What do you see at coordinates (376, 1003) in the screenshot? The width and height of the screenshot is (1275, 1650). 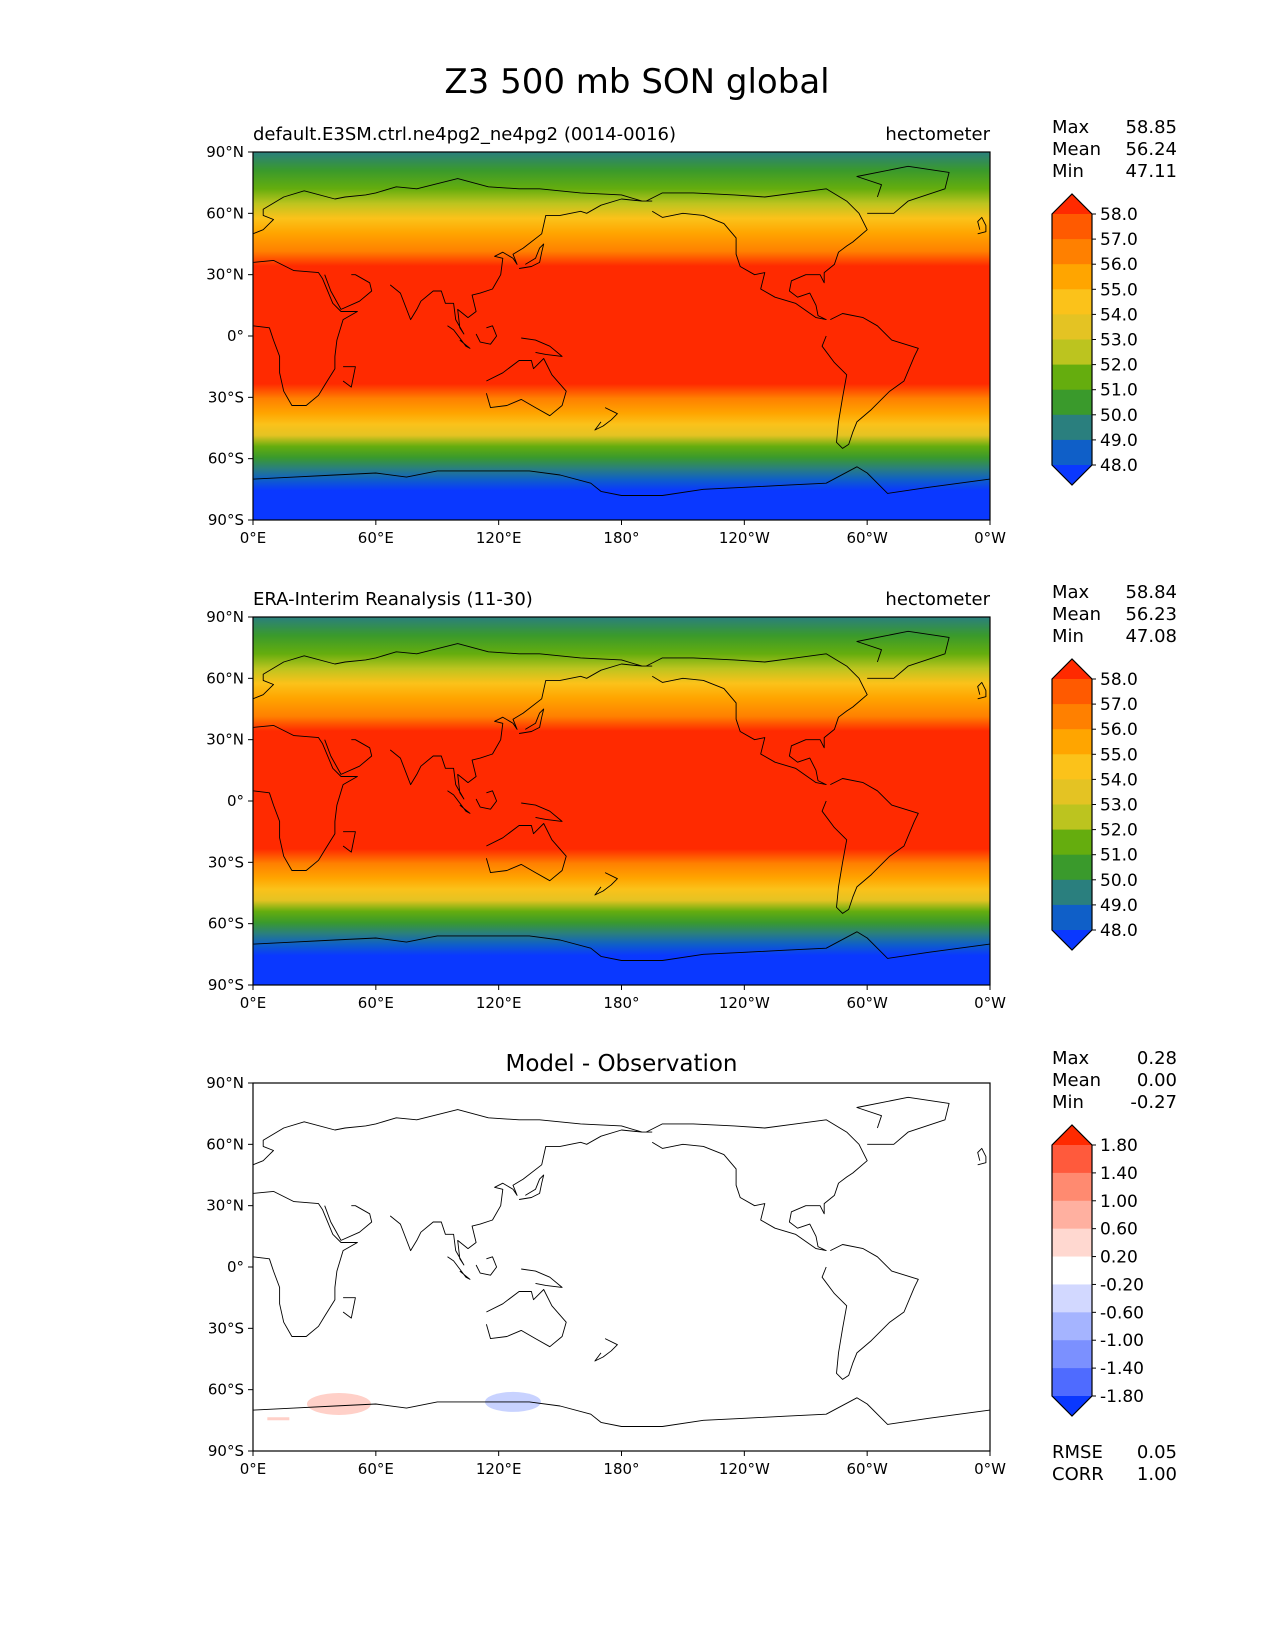 I see `lon-tick-label: 60°E` at bounding box center [376, 1003].